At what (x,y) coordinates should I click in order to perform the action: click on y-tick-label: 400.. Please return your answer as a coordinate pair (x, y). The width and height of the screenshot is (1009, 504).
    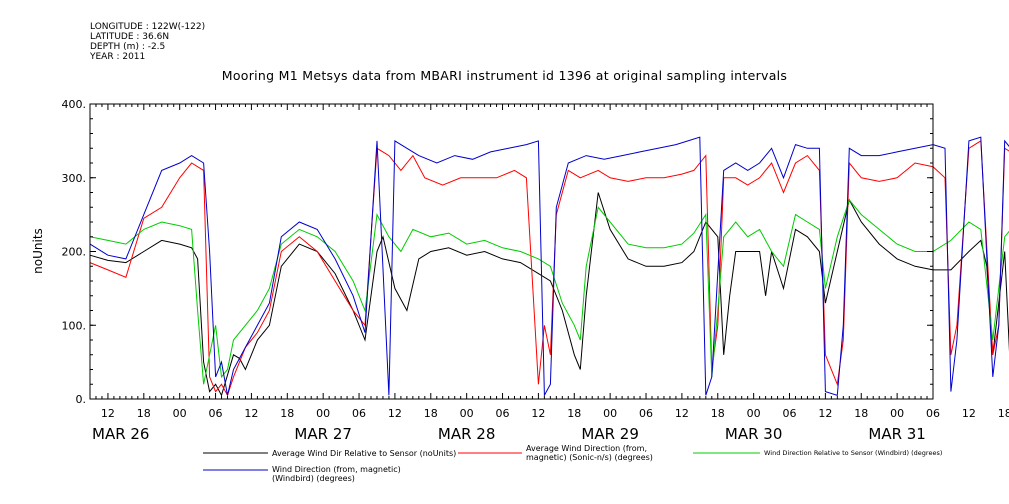
    Looking at the image, I should click on (74, 104).